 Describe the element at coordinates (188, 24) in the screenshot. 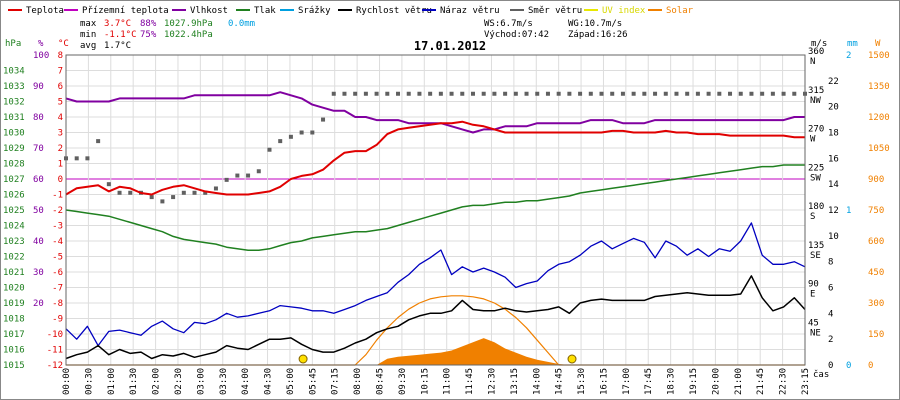

I see `stats-max-pressure: 1027.9hPa` at that location.